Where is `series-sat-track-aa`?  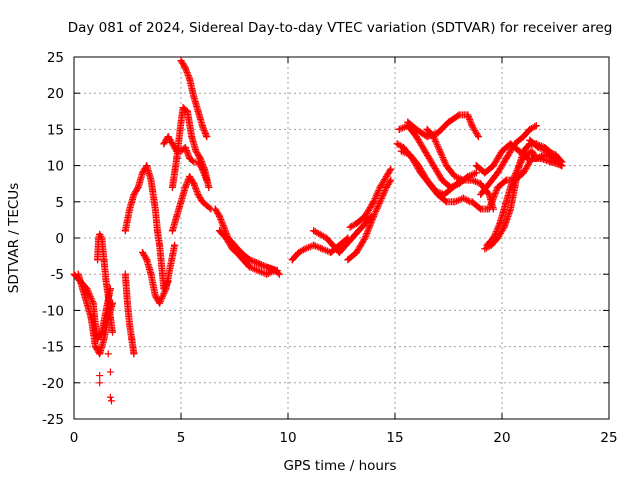 series-sat-track-aa is located at coordinates (508, 160).